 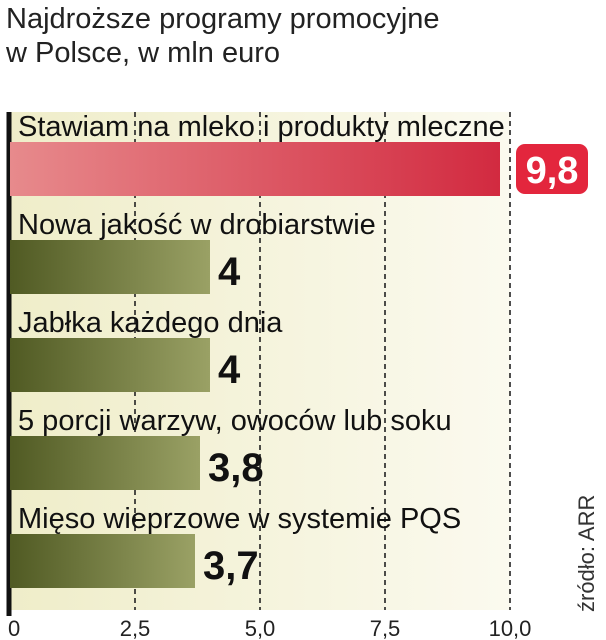 What do you see at coordinates (510, 628) in the screenshot?
I see `x-tick-label: 10,0` at bounding box center [510, 628].